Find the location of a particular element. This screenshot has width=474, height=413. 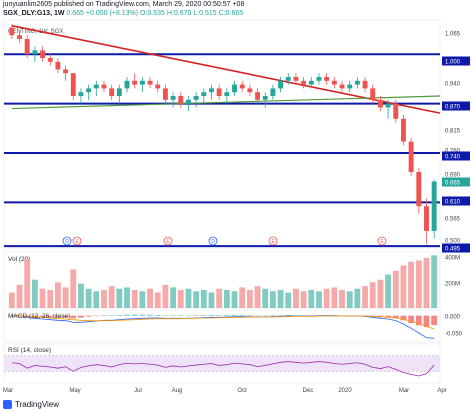

footer-brand: TradingView is located at coordinates (37, 404).